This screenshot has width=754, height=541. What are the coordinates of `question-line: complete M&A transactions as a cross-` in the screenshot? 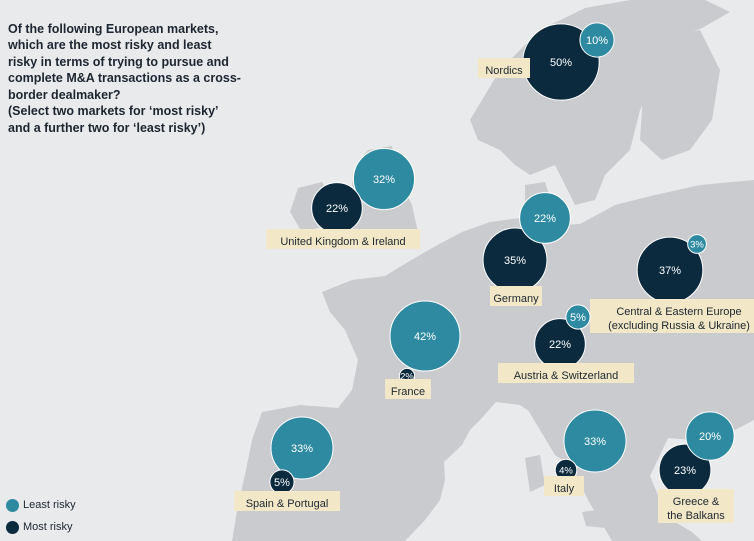 It's located at (124, 78).